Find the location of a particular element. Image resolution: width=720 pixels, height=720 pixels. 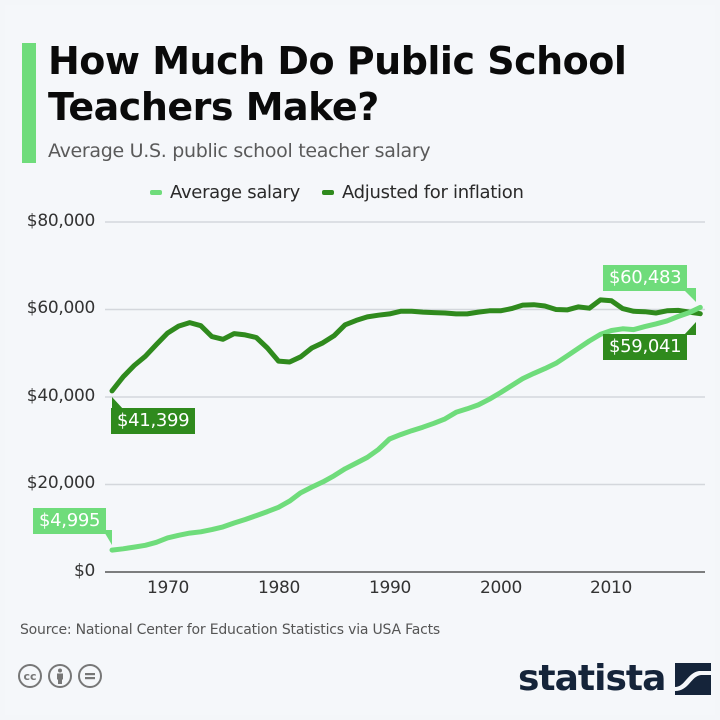

legend-item-average-salary: Average salary is located at coordinates (225, 192).